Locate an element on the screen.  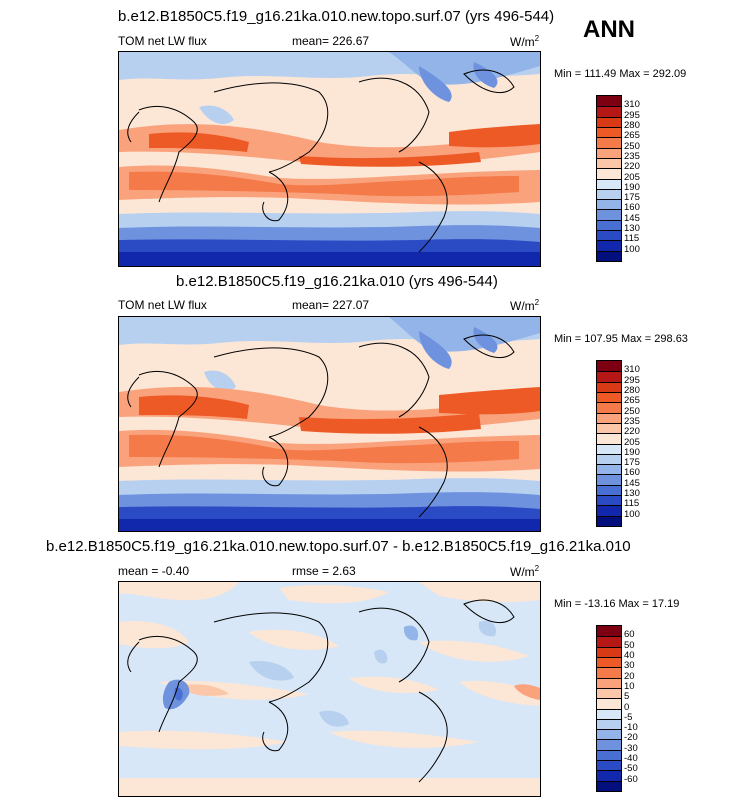
colorbar-tick-label: -10 is located at coordinates (631, 728).